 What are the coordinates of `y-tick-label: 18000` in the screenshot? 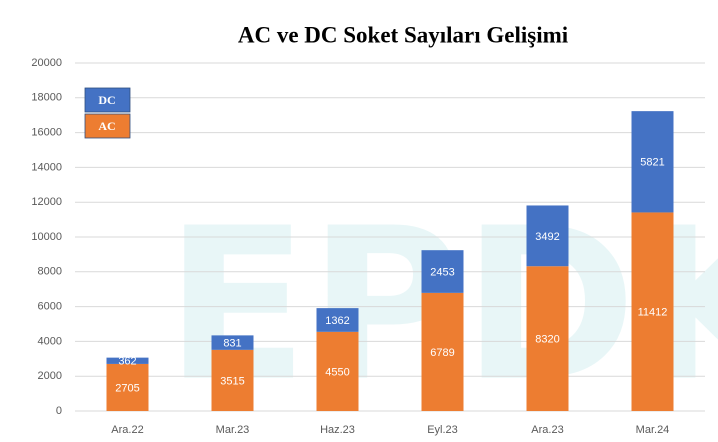 It's located at (46, 98).